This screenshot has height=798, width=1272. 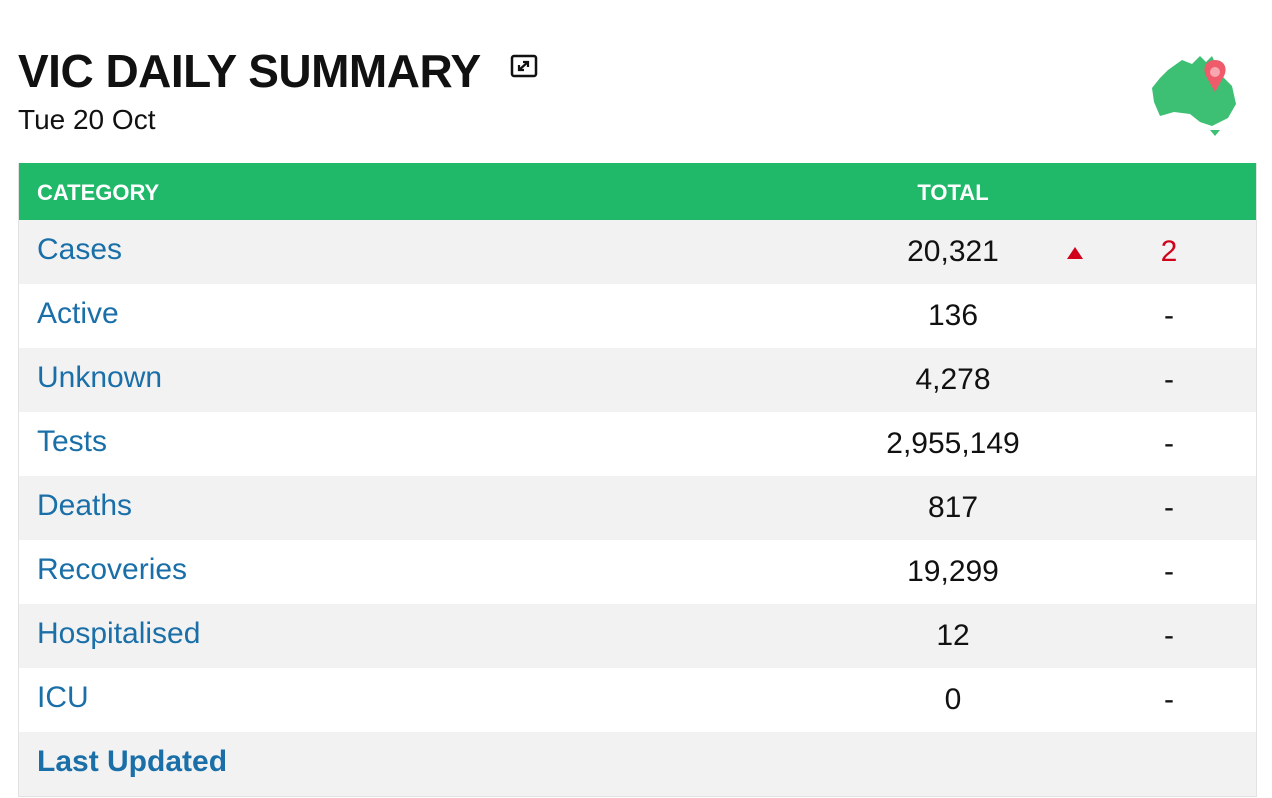 I want to click on table-header: CATEGORY TOTAL, so click(x=637, y=191).